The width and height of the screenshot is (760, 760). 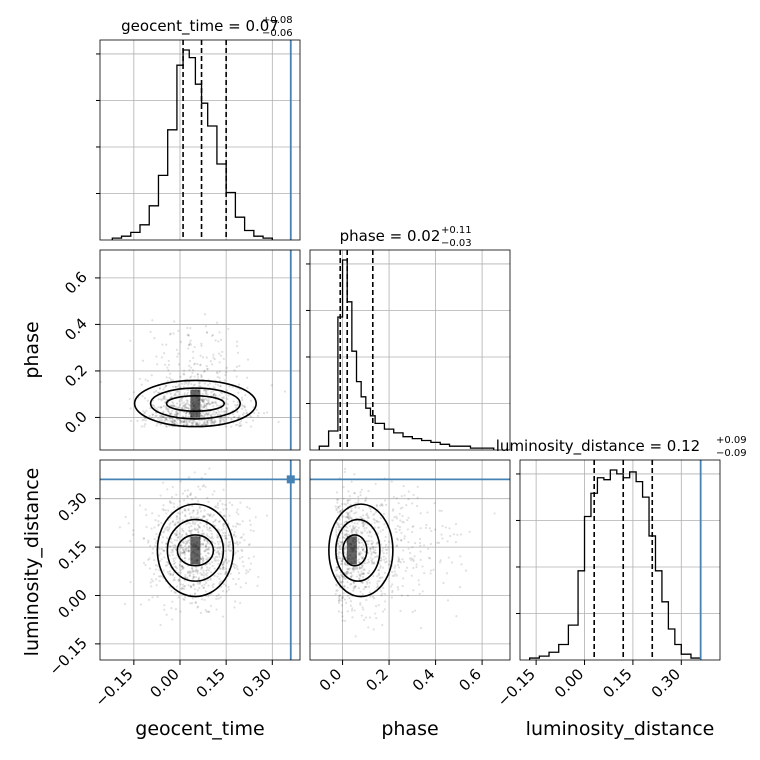 I want to click on diag-panel-phase, so click(x=408, y=350).